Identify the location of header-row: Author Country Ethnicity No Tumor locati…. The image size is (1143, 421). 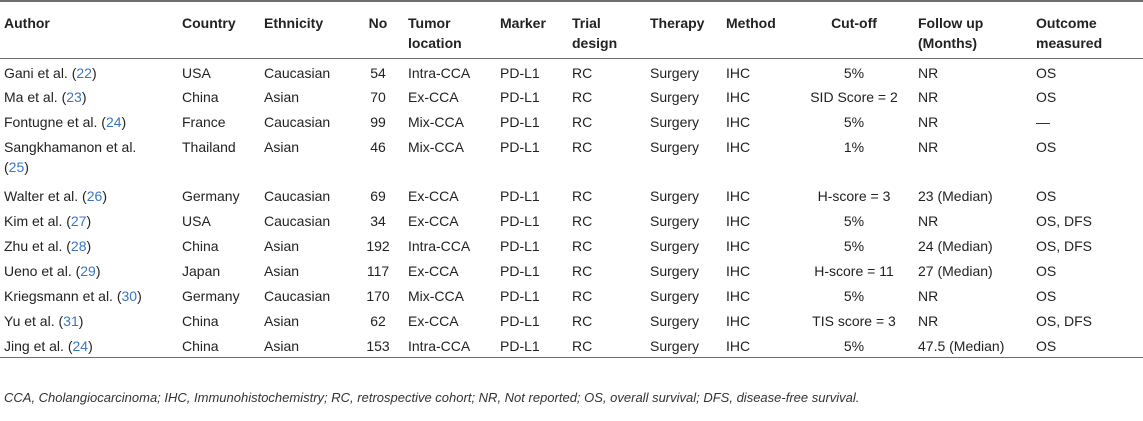
(571, 29).